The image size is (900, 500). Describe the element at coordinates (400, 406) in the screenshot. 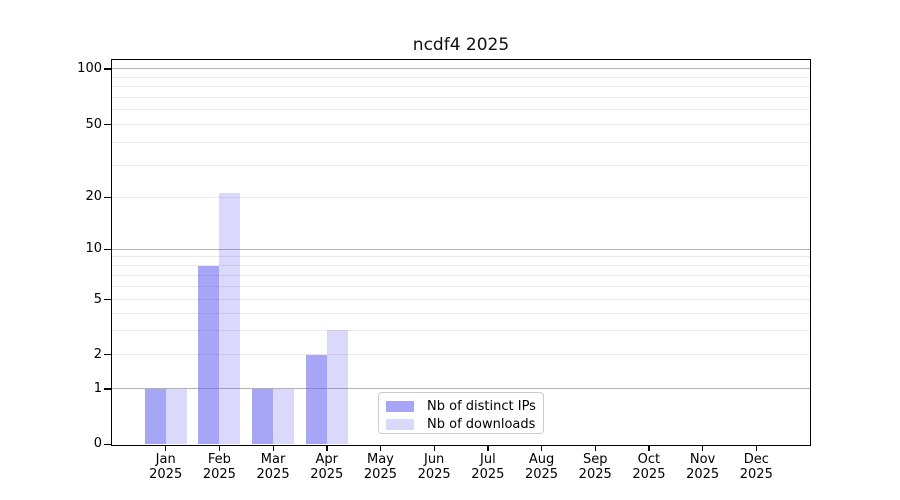

I see `legend-swatch-distinct-ips-icon` at that location.